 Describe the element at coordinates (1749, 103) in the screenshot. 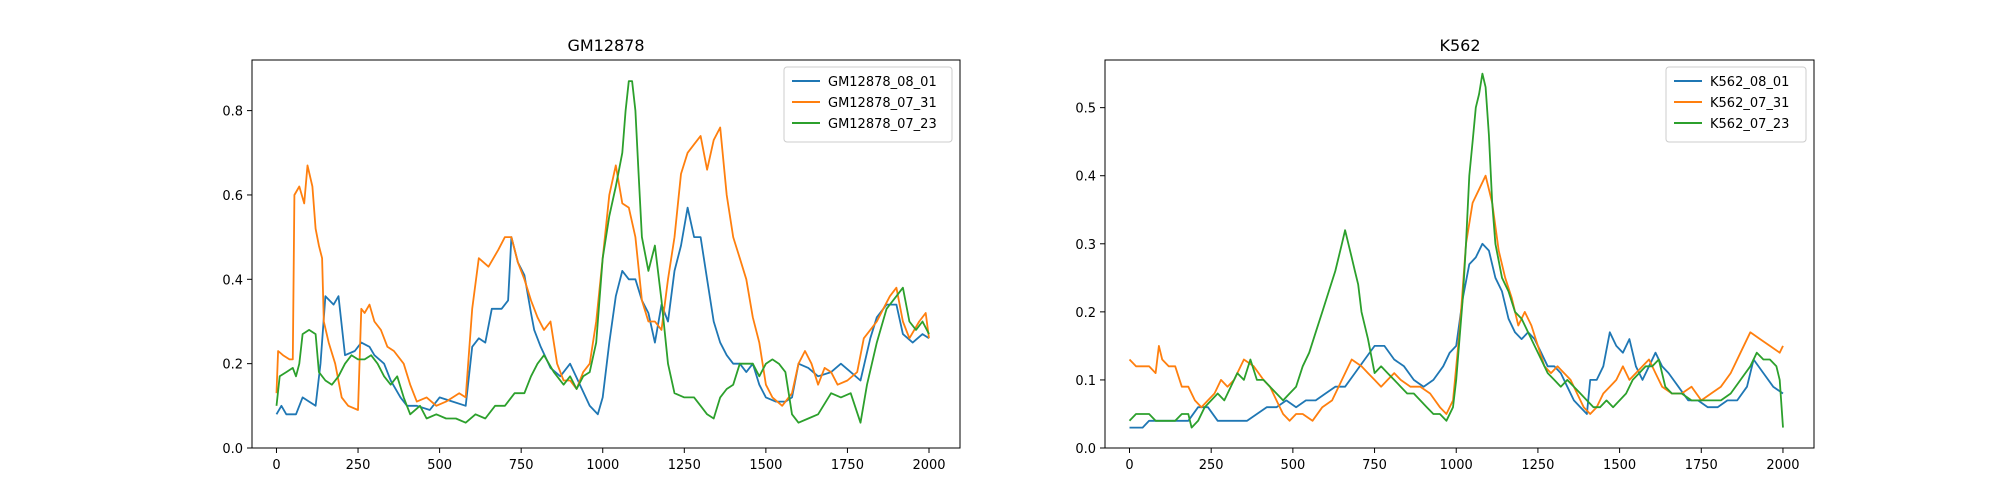

I see `legend-label: K562_07_31` at that location.